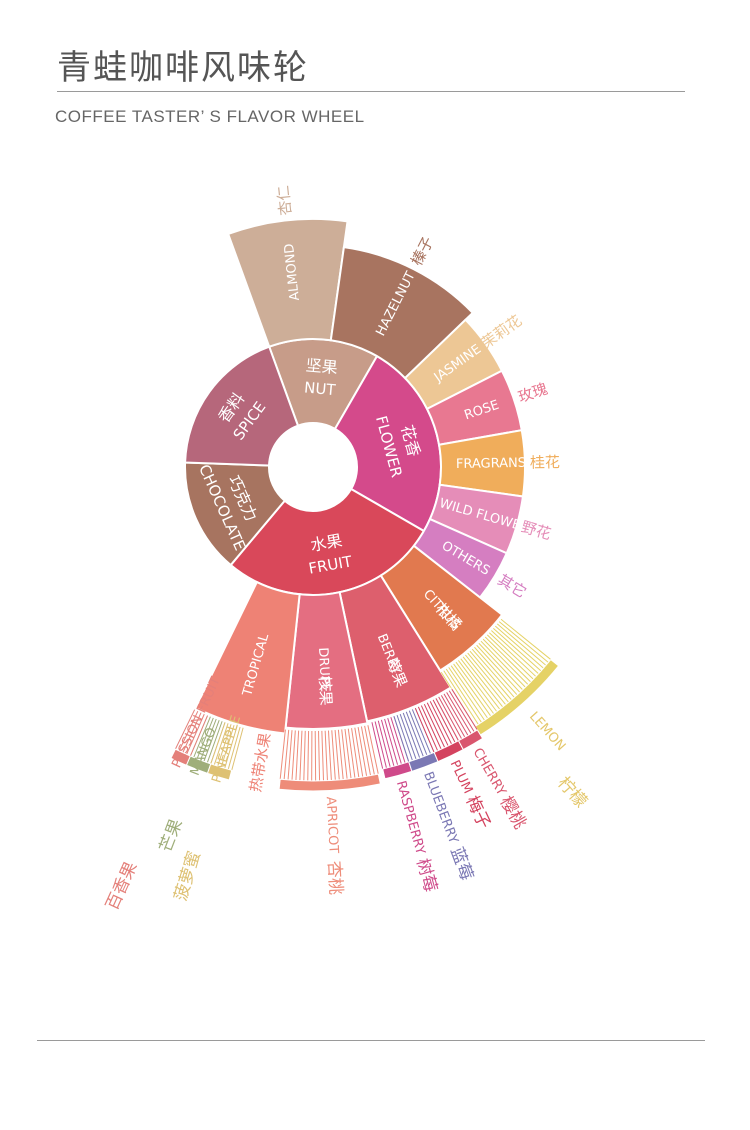 This screenshot has height=1130, width=750. What do you see at coordinates (536, 531) in the screenshot?
I see `outer-name-zh-wild-flower: 野花` at bounding box center [536, 531].